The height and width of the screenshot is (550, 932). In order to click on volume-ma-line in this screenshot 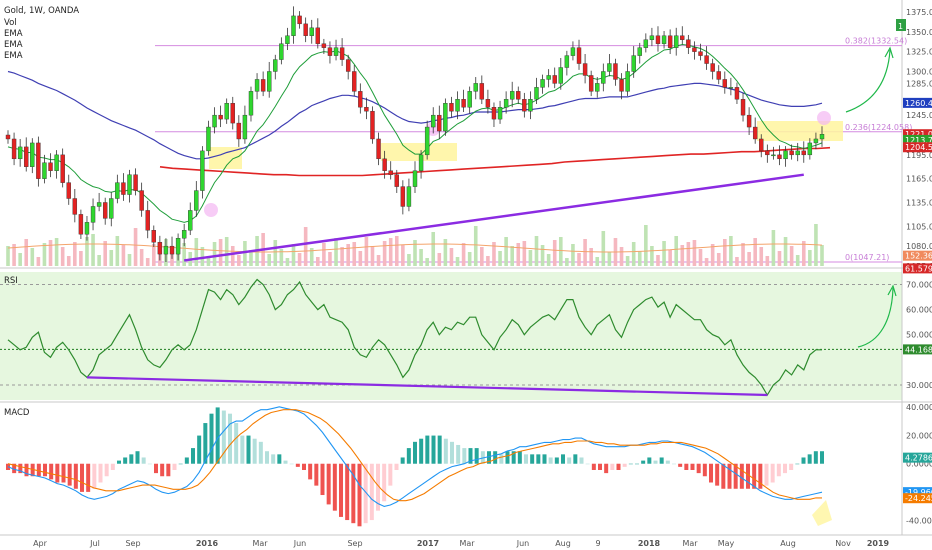, I will do `click(415, 248)`.